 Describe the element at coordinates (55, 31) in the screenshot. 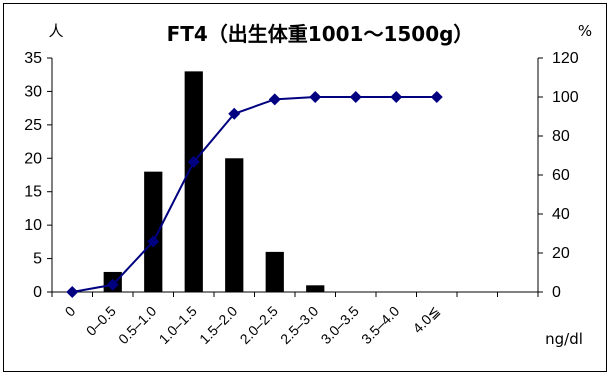

I see `y-left-unit: 人` at that location.